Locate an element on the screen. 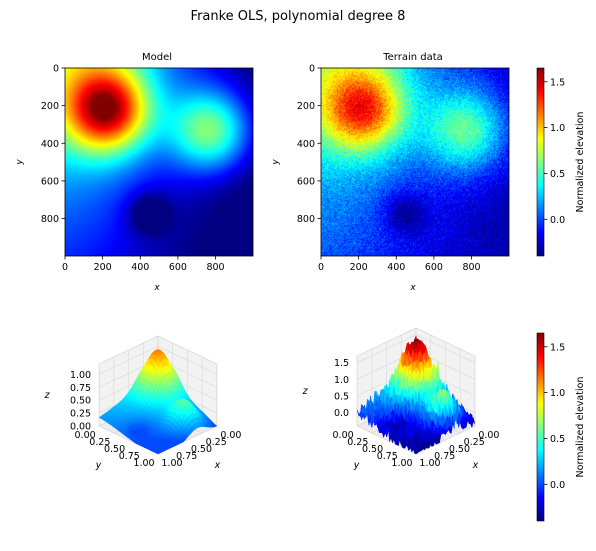 This screenshot has height=551, width=596. heatmap-terrain-x-axis: 0 200 400 600 800 is located at coordinates (399, 264).